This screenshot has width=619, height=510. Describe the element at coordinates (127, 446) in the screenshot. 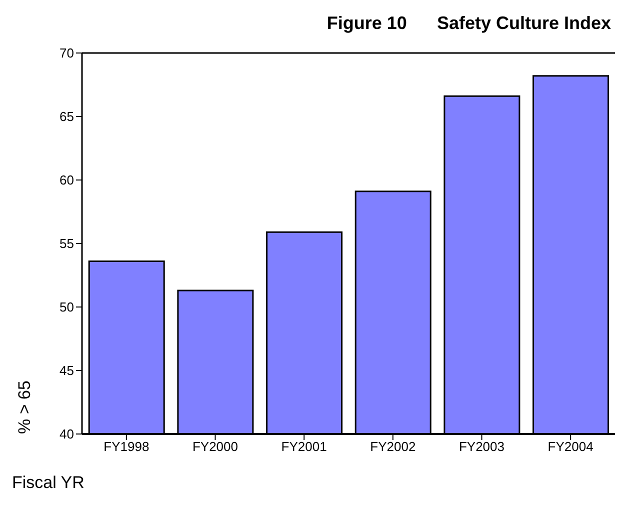

I see `x-tick-label: FY1998` at that location.